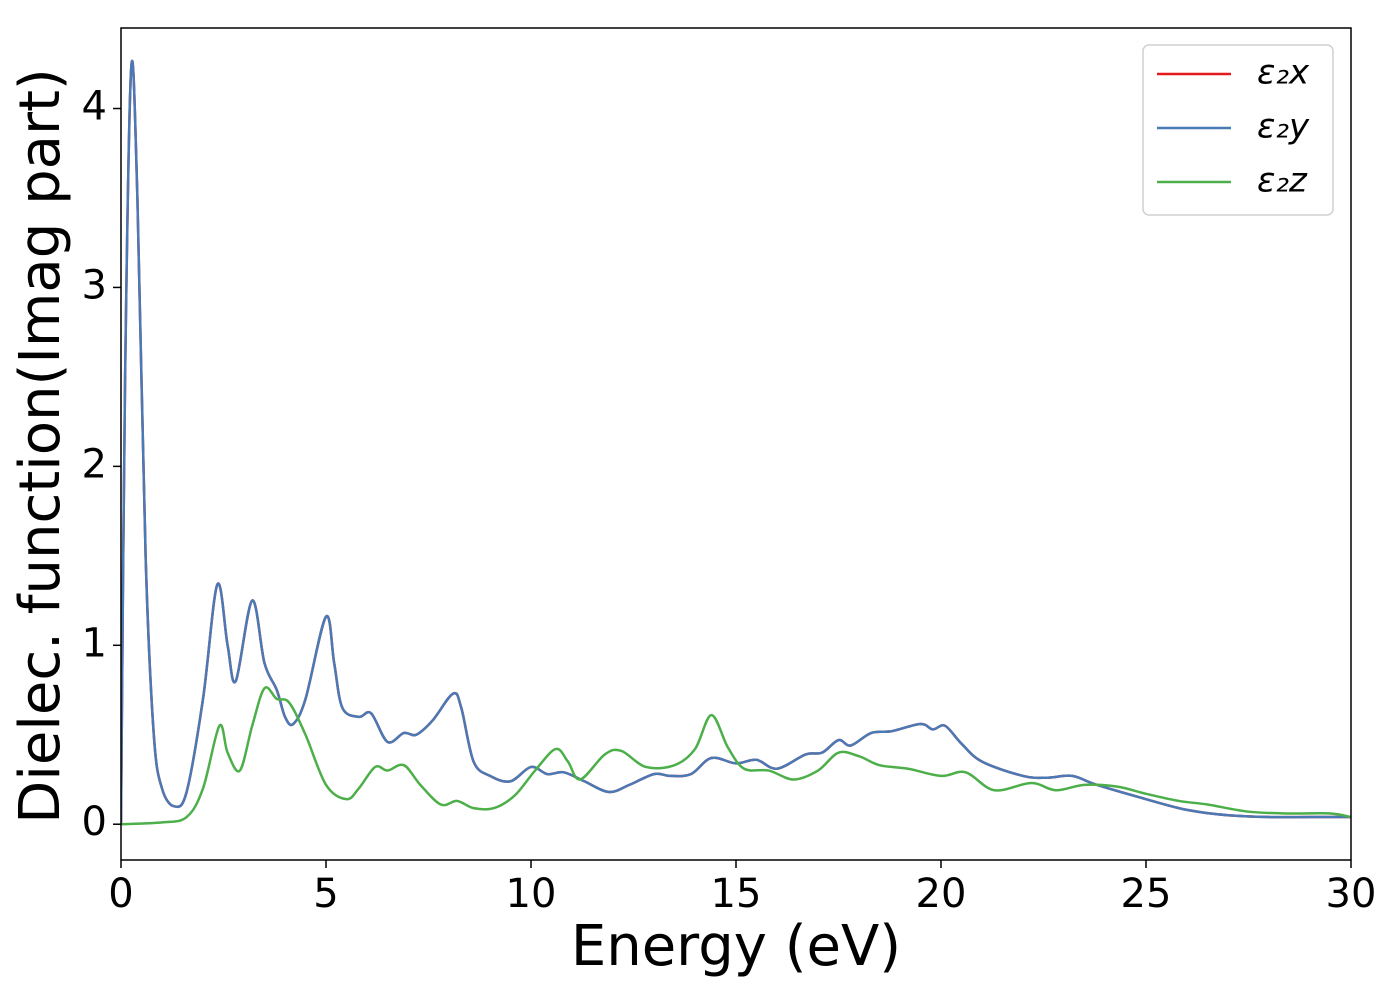 The image size is (1400, 1000). I want to click on x-tick-label: 30, so click(1351, 894).